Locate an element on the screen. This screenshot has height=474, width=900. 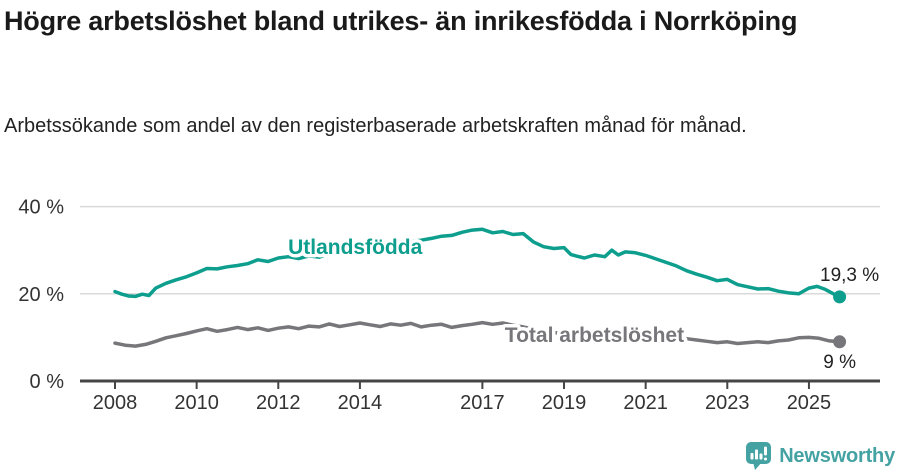
series-label-utlandsfodda: Utlandsfödda is located at coordinates (355, 247).